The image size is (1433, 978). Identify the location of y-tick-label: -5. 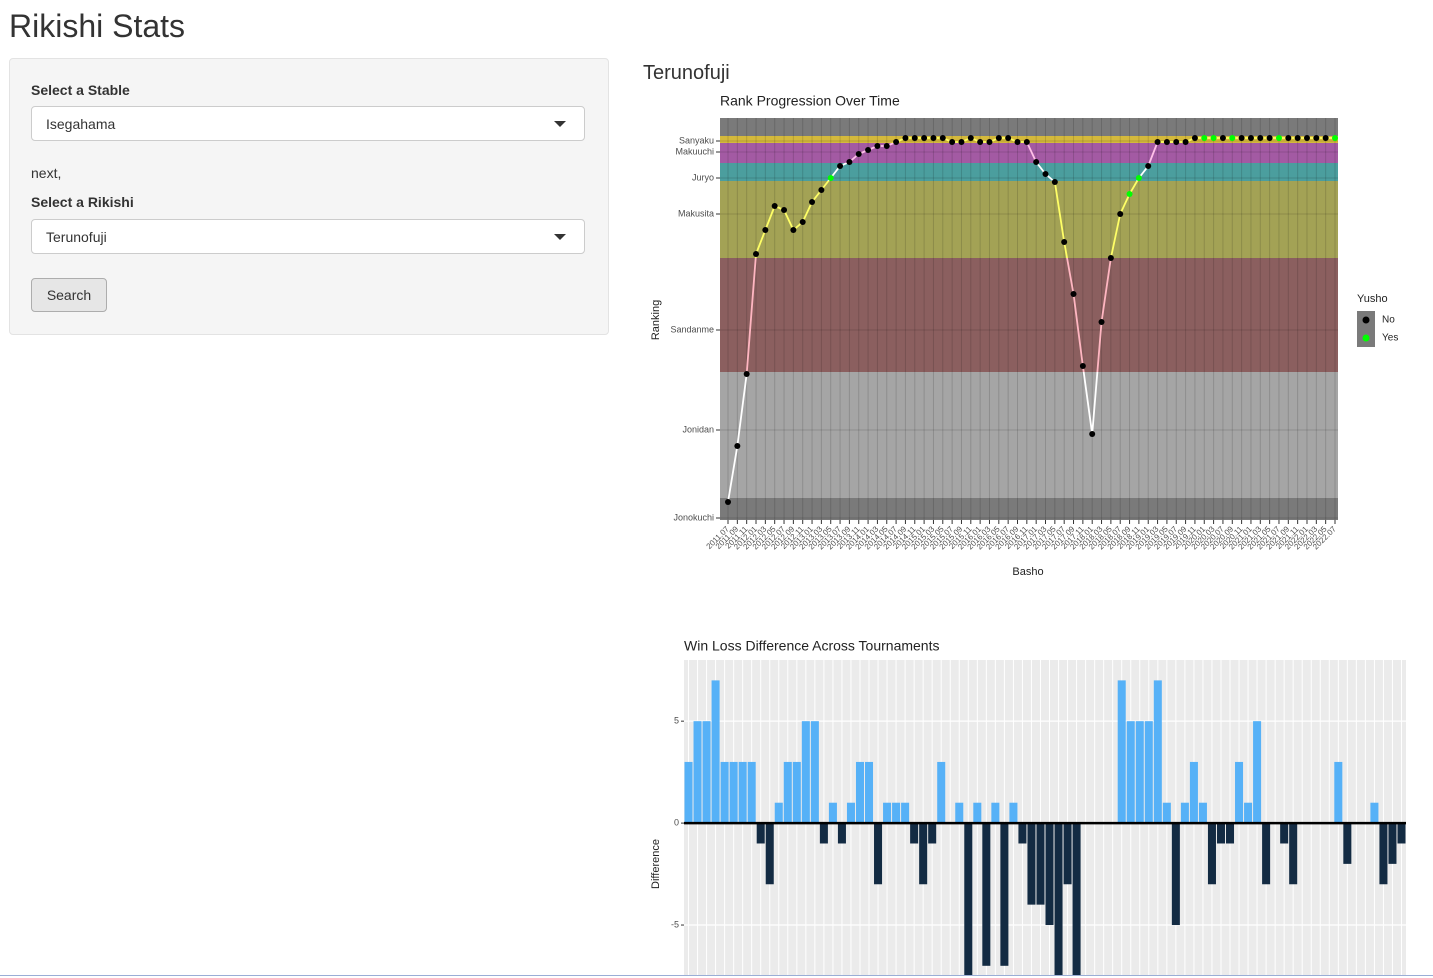
(675, 924).